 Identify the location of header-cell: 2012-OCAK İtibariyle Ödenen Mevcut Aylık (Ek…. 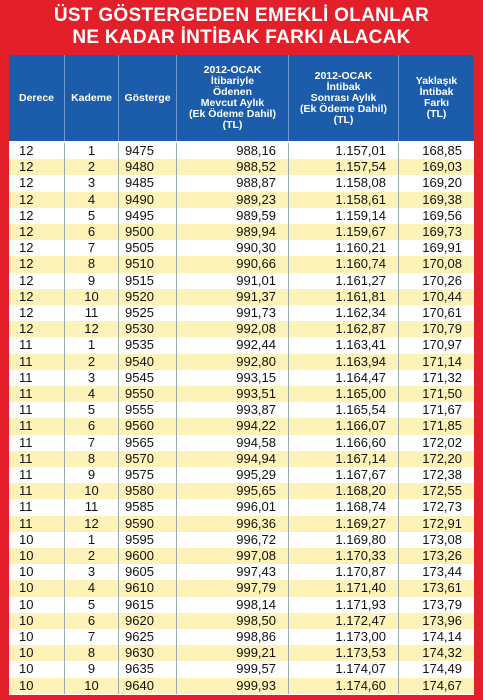
(233, 98).